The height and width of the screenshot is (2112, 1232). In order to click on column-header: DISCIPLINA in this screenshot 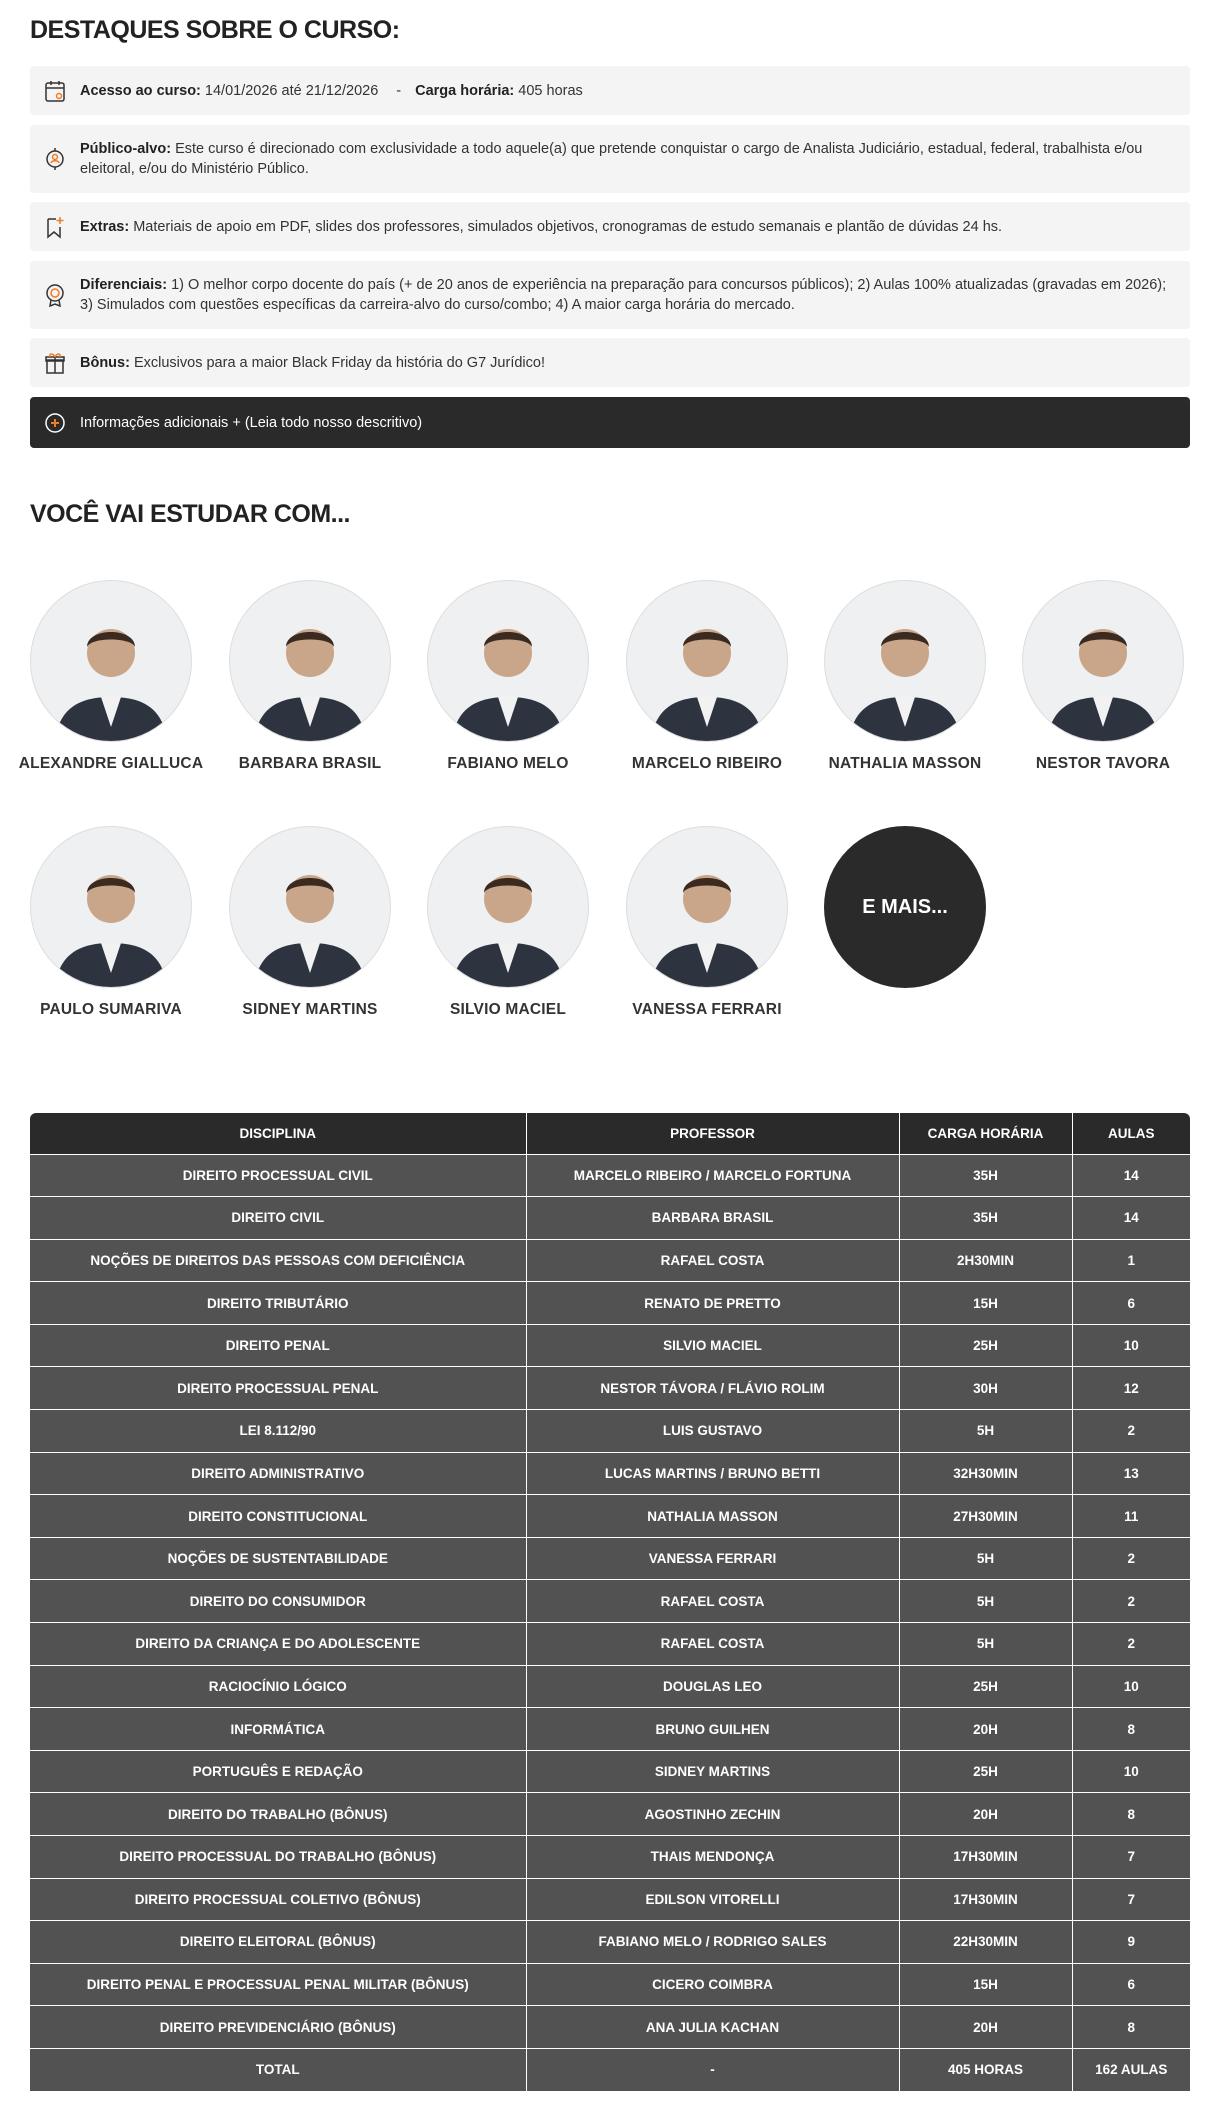, I will do `click(278, 1133)`.